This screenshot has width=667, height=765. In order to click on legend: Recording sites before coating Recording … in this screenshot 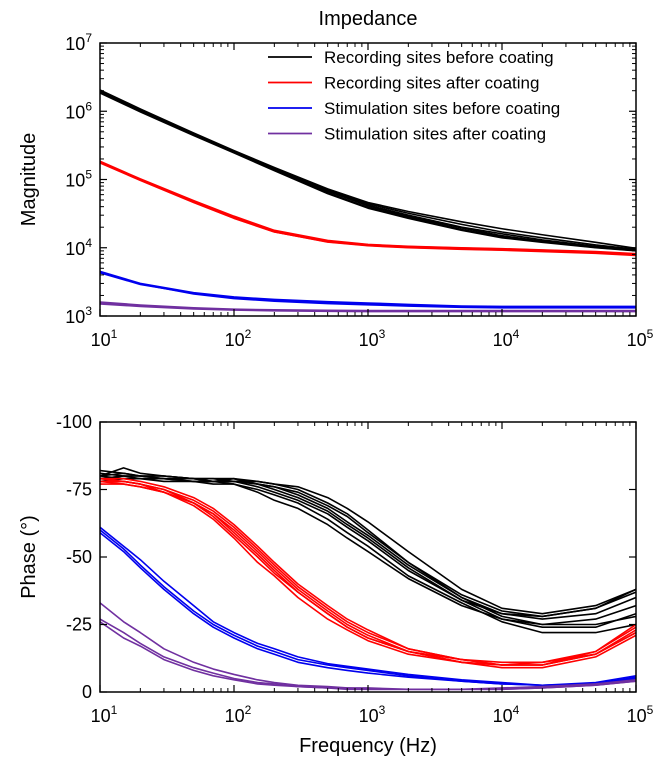, I will do `click(414, 96)`.